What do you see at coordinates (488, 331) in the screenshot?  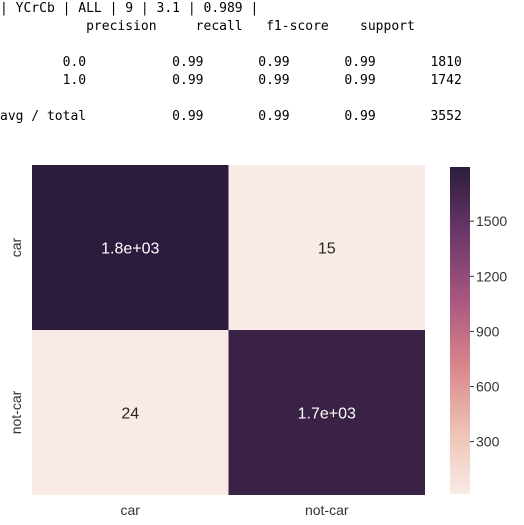 I see `colorbar-tick-label: 900` at bounding box center [488, 331].